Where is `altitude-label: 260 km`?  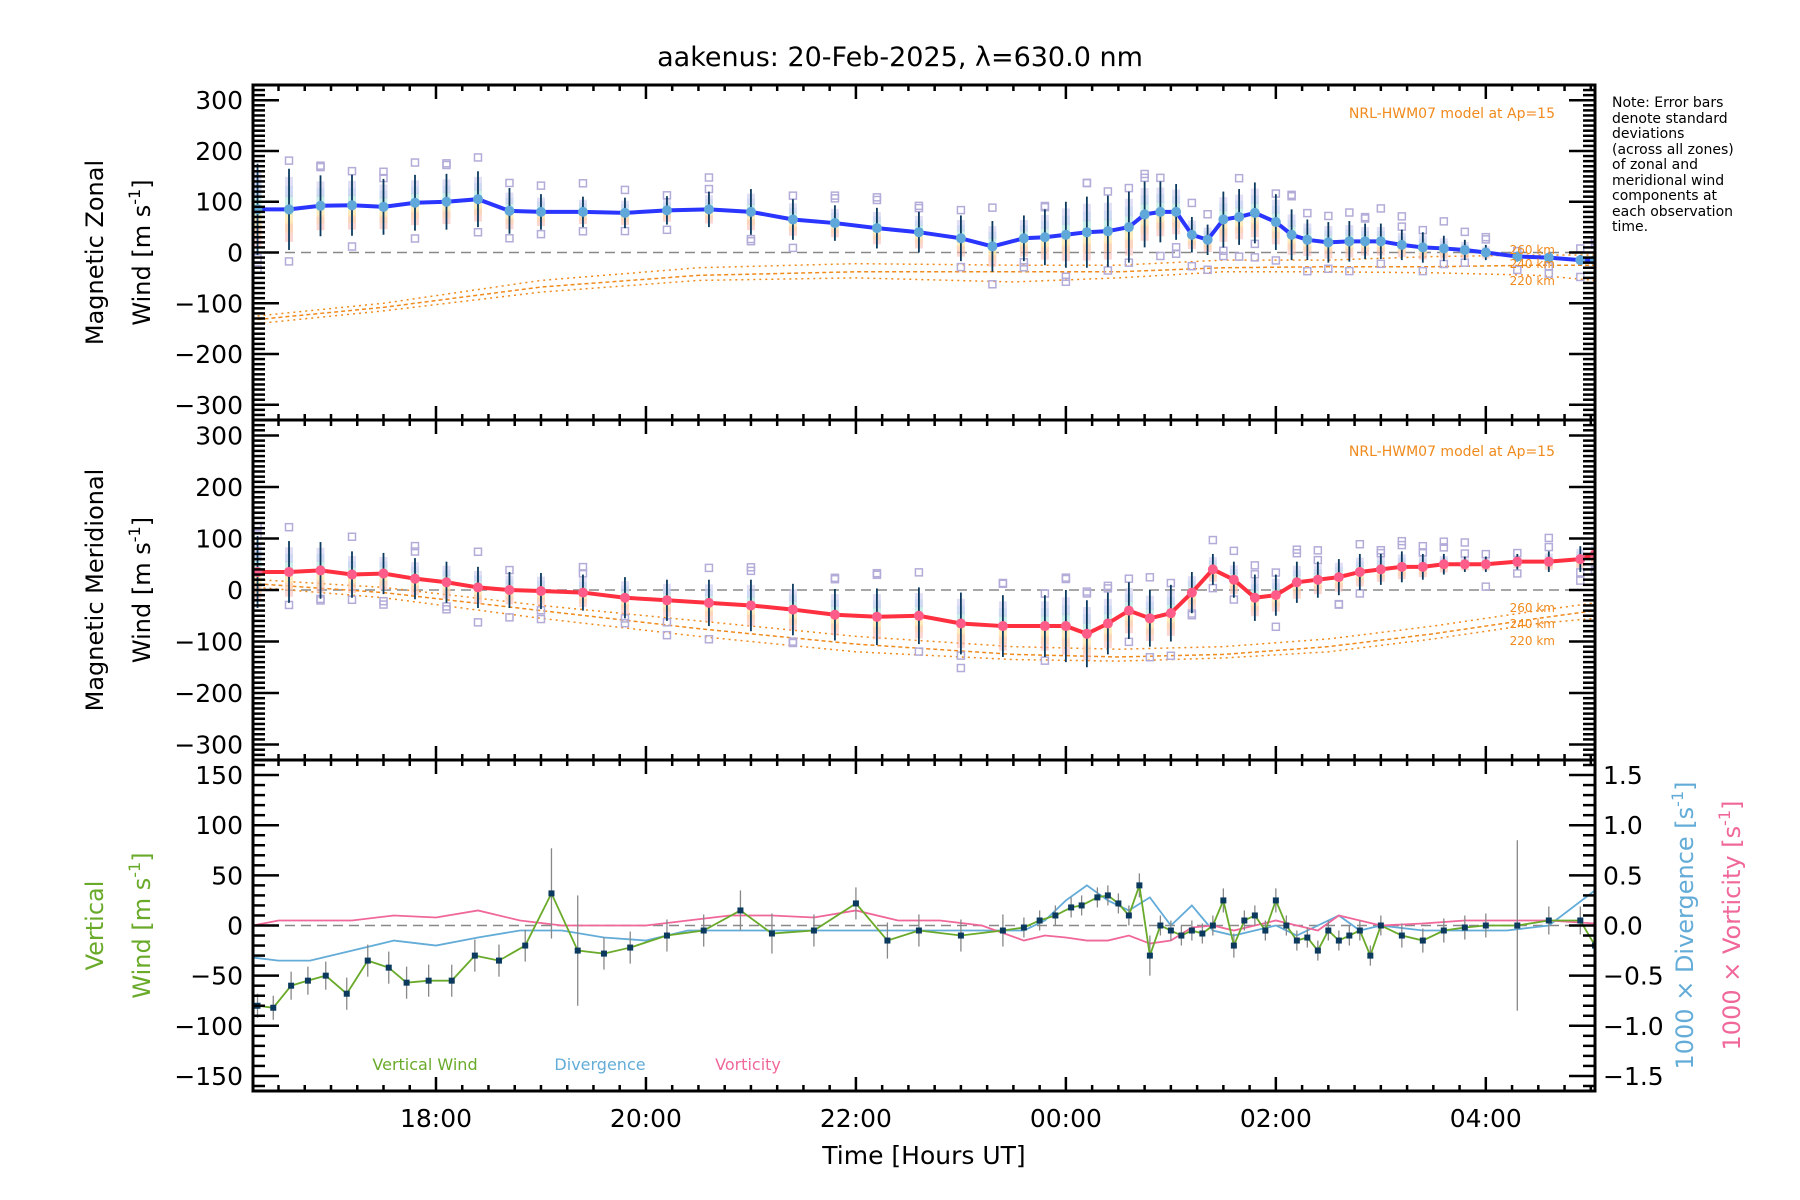 altitude-label: 260 km is located at coordinates (1532, 608).